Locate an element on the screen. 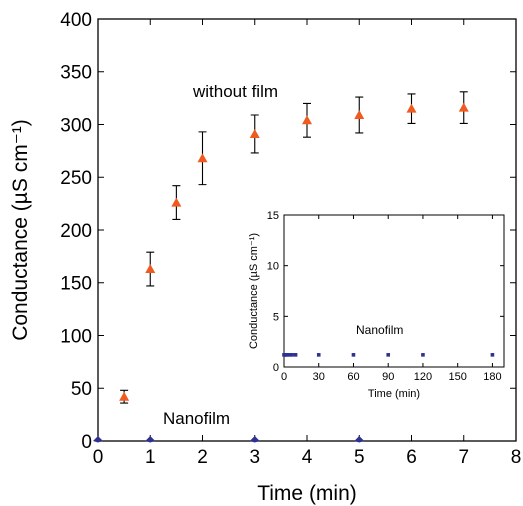 Image resolution: width=523 pixels, height=506 pixels. main-x-tick-label: 0 is located at coordinates (98, 457).